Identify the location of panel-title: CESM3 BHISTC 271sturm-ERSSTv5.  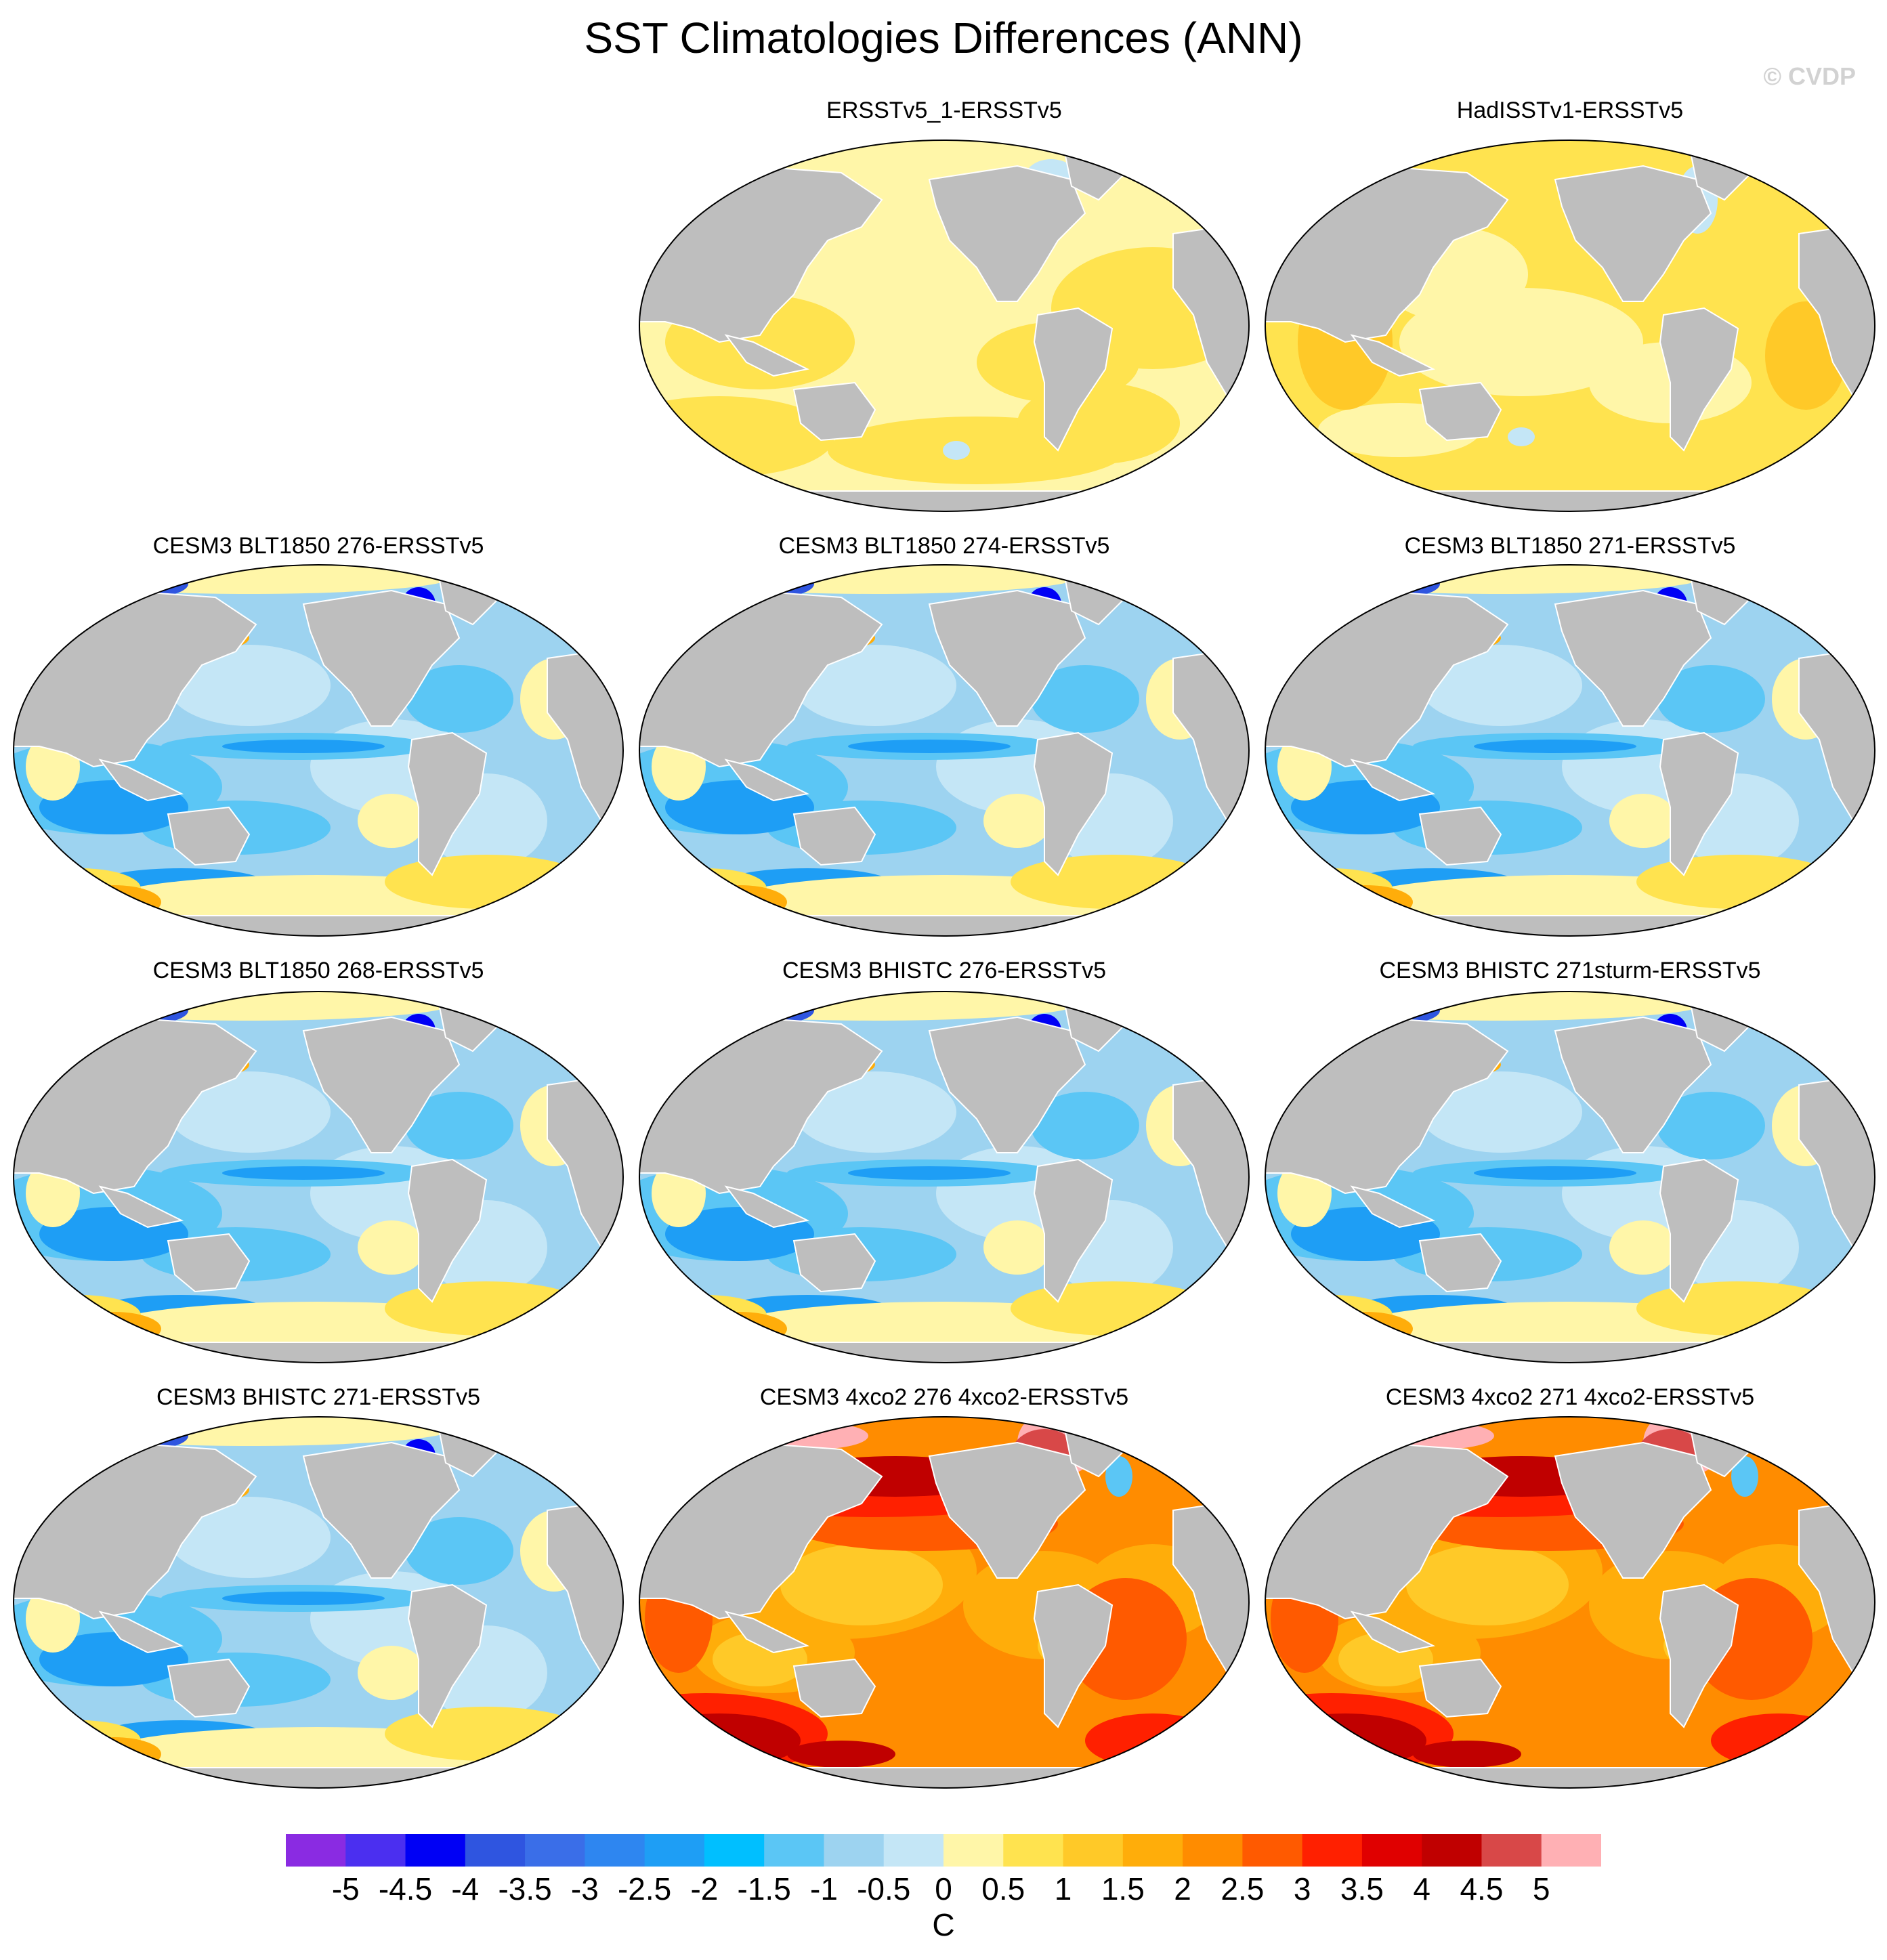
(1570, 970).